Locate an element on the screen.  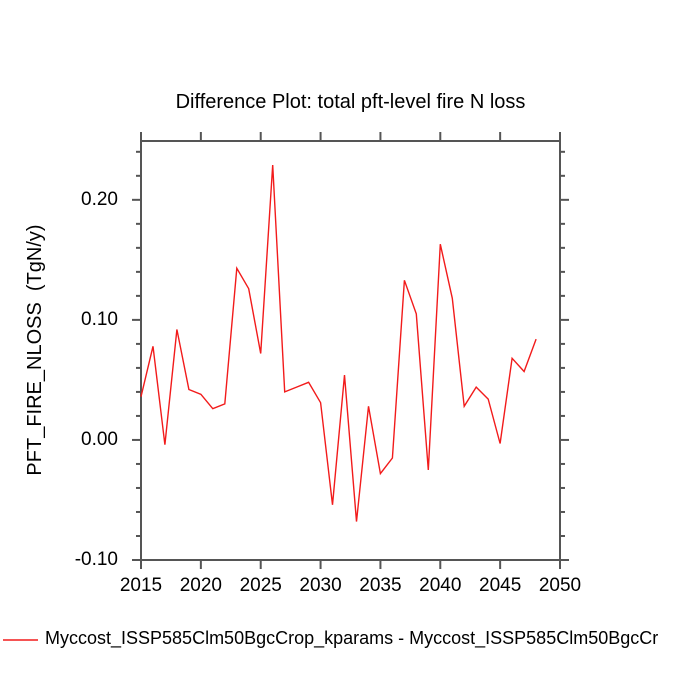
y-tick-label: 0.10 is located at coordinates (99, 319).